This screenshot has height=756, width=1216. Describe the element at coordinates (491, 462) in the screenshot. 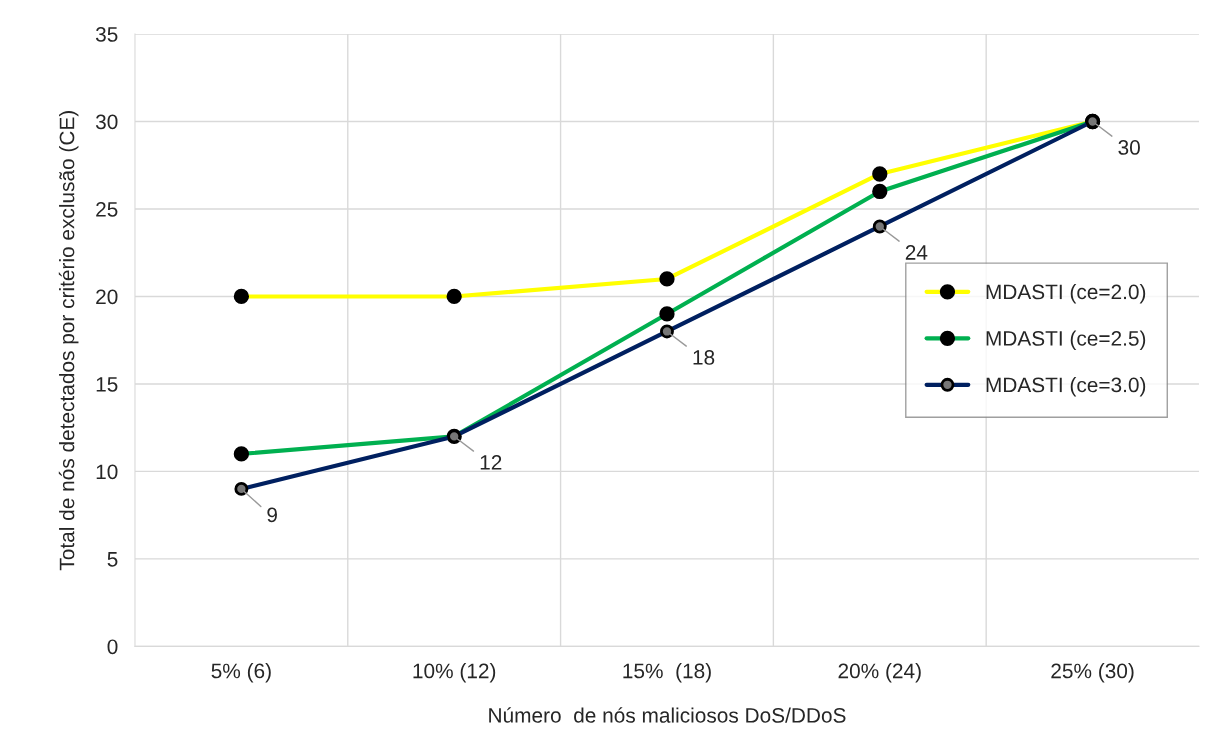

I see `data-label: 12` at that location.